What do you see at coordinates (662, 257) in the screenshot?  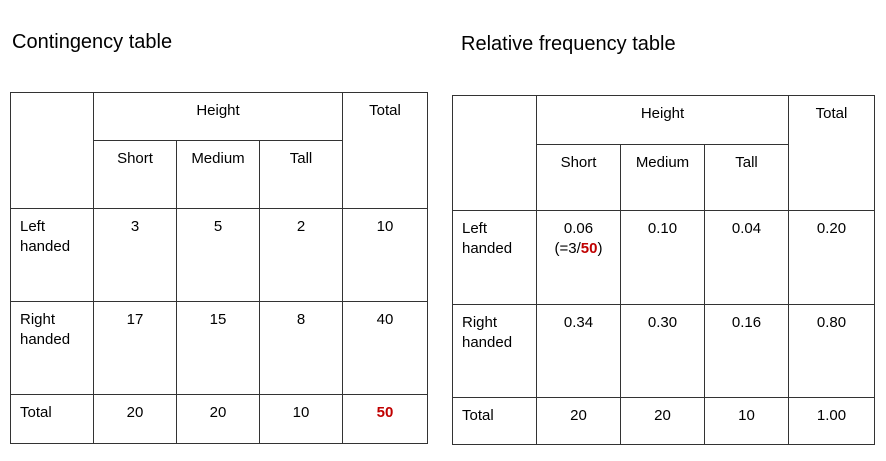 I see `table-cell: 0.10` at bounding box center [662, 257].